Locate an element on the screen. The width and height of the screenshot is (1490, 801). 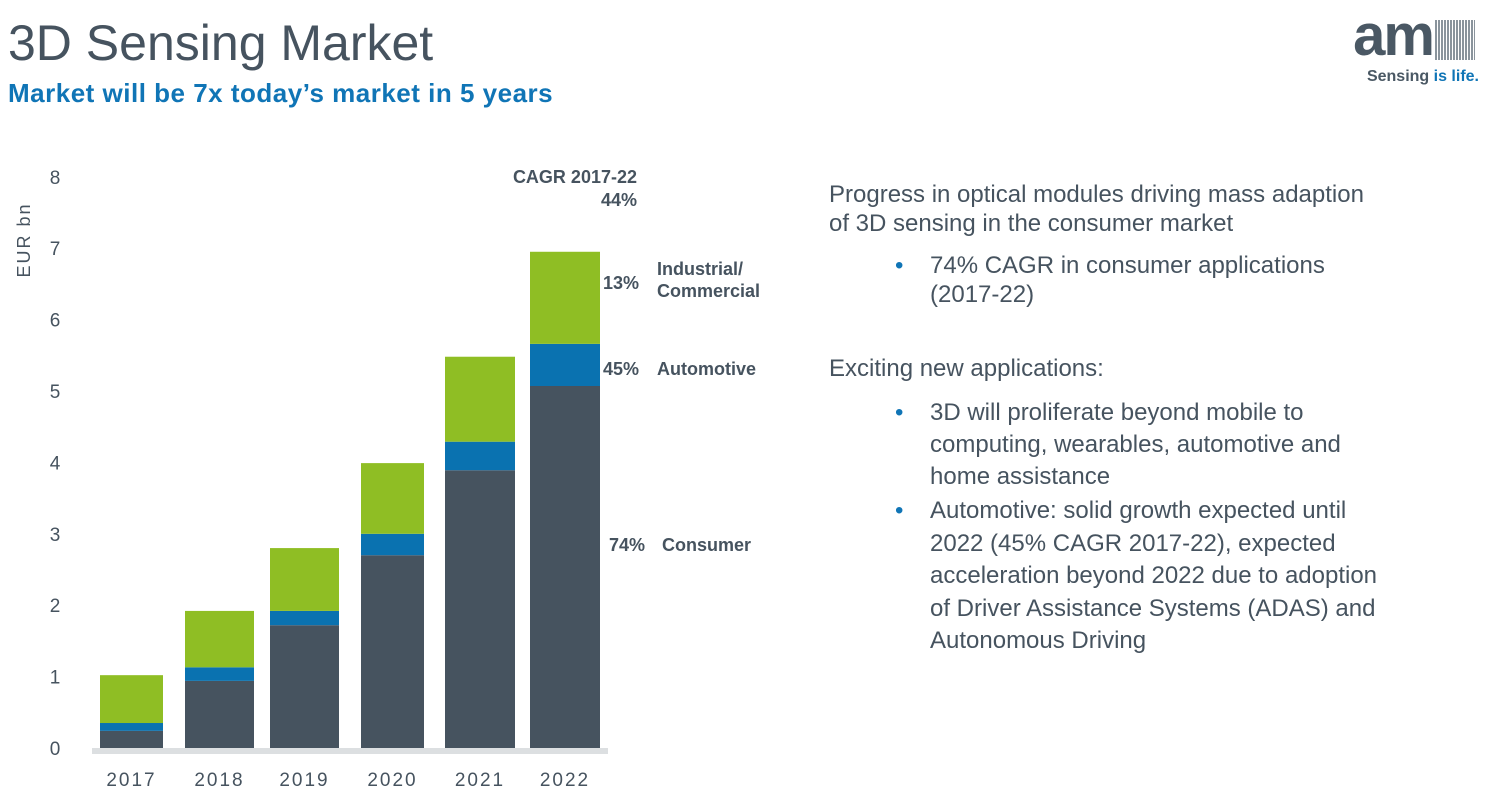
bar-2021-automotive is located at coordinates (480, 456).